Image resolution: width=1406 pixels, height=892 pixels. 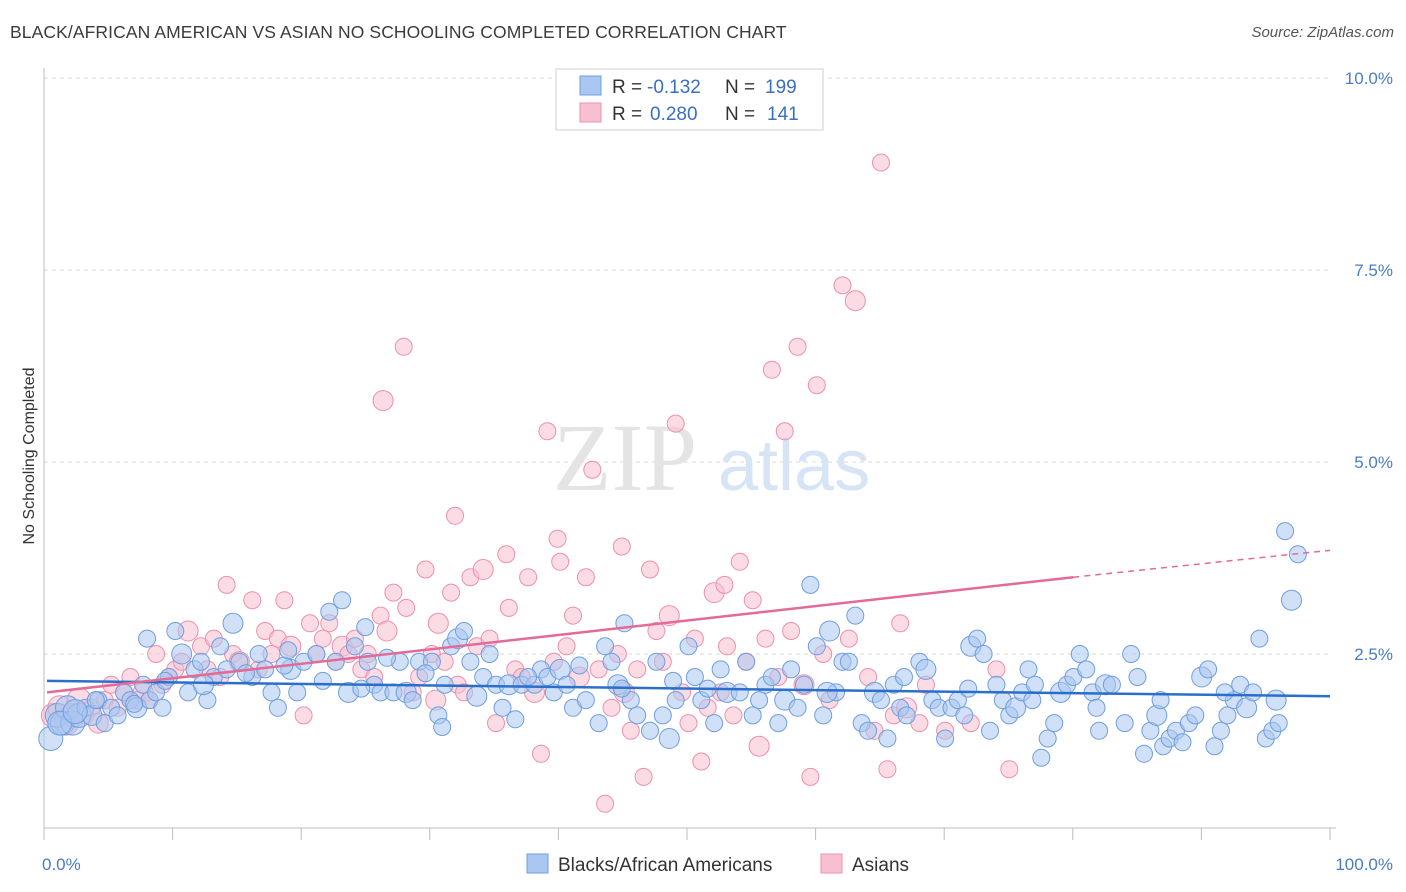 What do you see at coordinates (688, 688) in the screenshot?
I see `blacks-trend-line` at bounding box center [688, 688].